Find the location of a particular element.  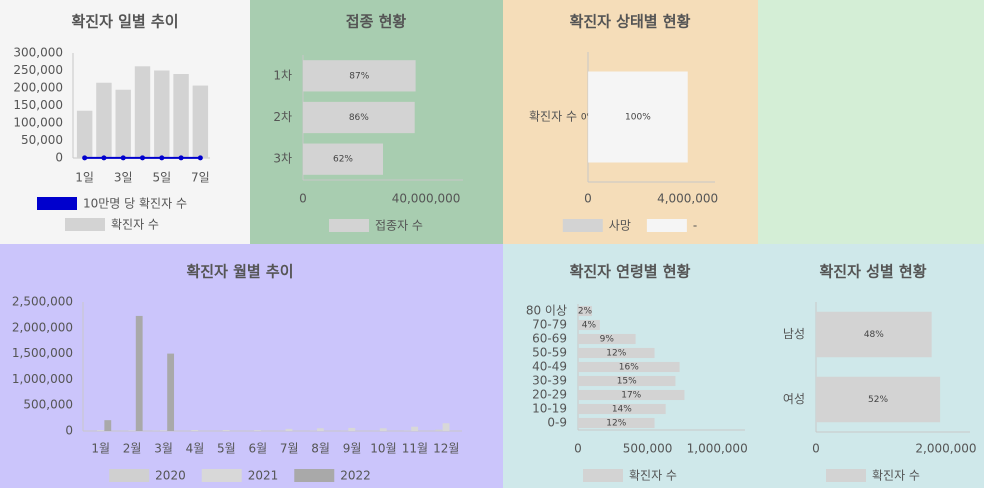

y-tick-label: 확진자 수 is located at coordinates (553, 117).